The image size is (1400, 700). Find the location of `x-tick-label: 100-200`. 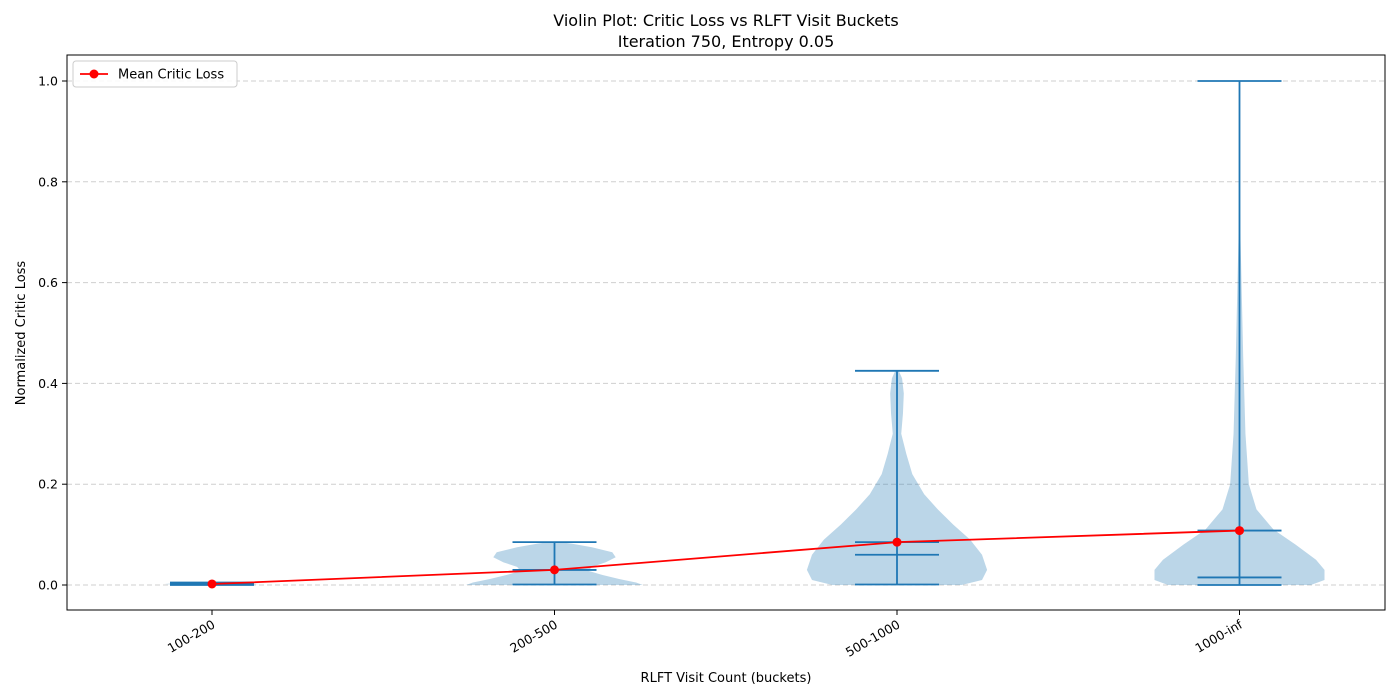

x-tick-label: 100-200 is located at coordinates (191, 636).